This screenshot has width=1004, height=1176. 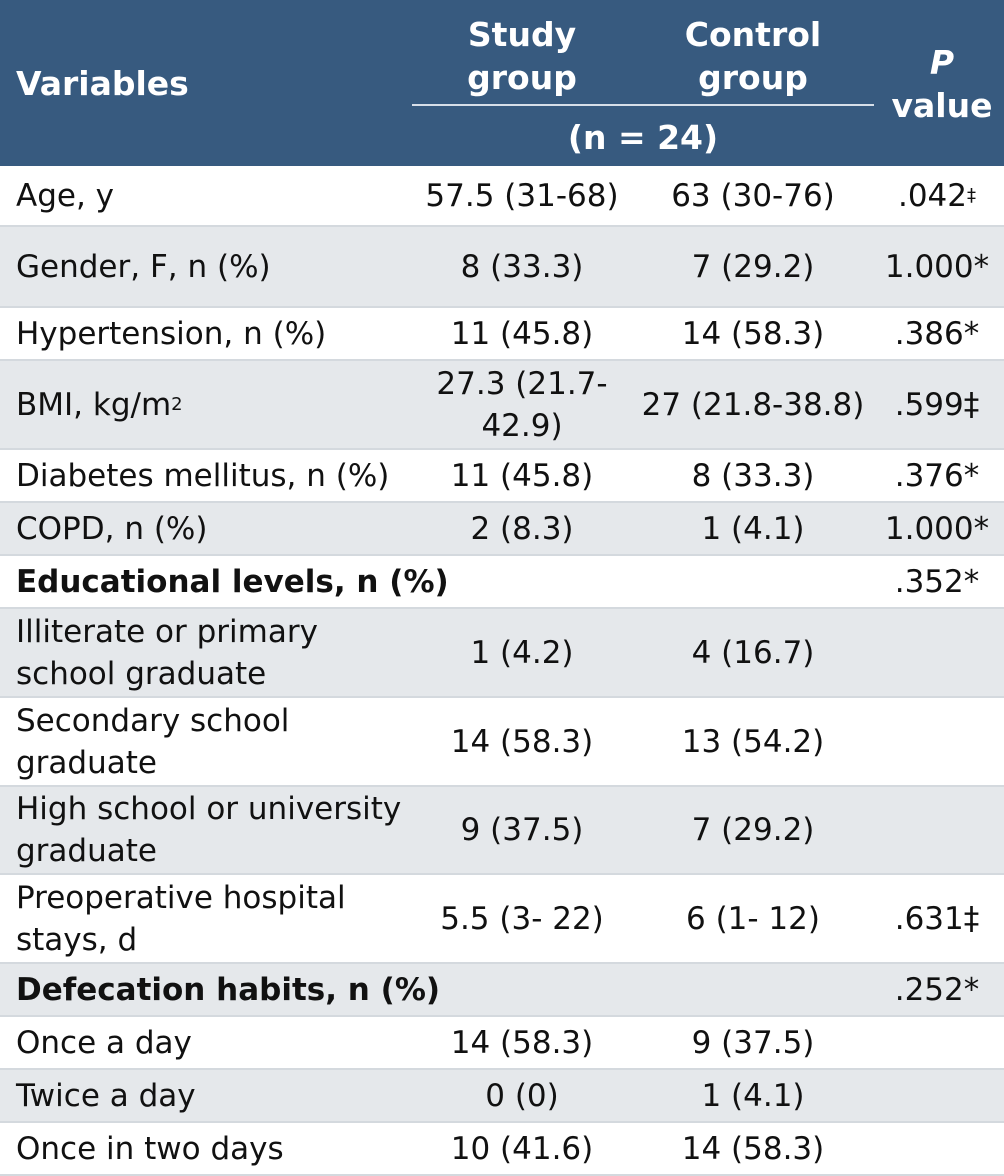 What do you see at coordinates (112, 528) in the screenshot?
I see `row-variable: COPD, n (%)` at bounding box center [112, 528].